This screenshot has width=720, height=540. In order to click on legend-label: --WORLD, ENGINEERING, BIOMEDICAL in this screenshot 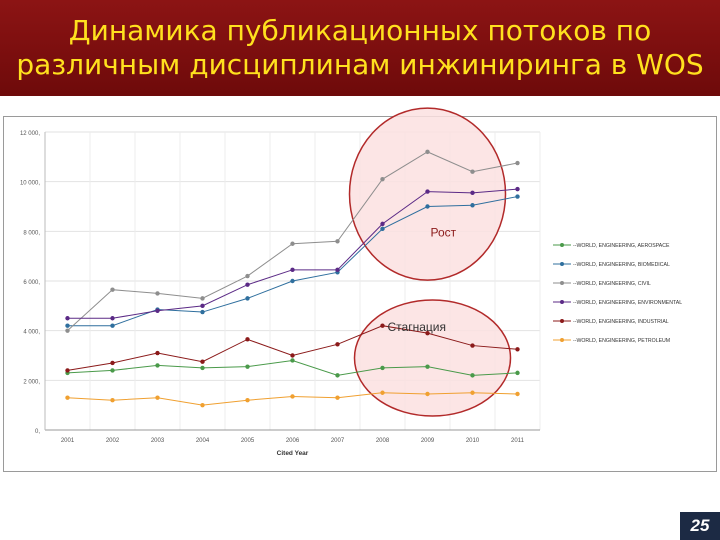, I will do `click(621, 265)`.